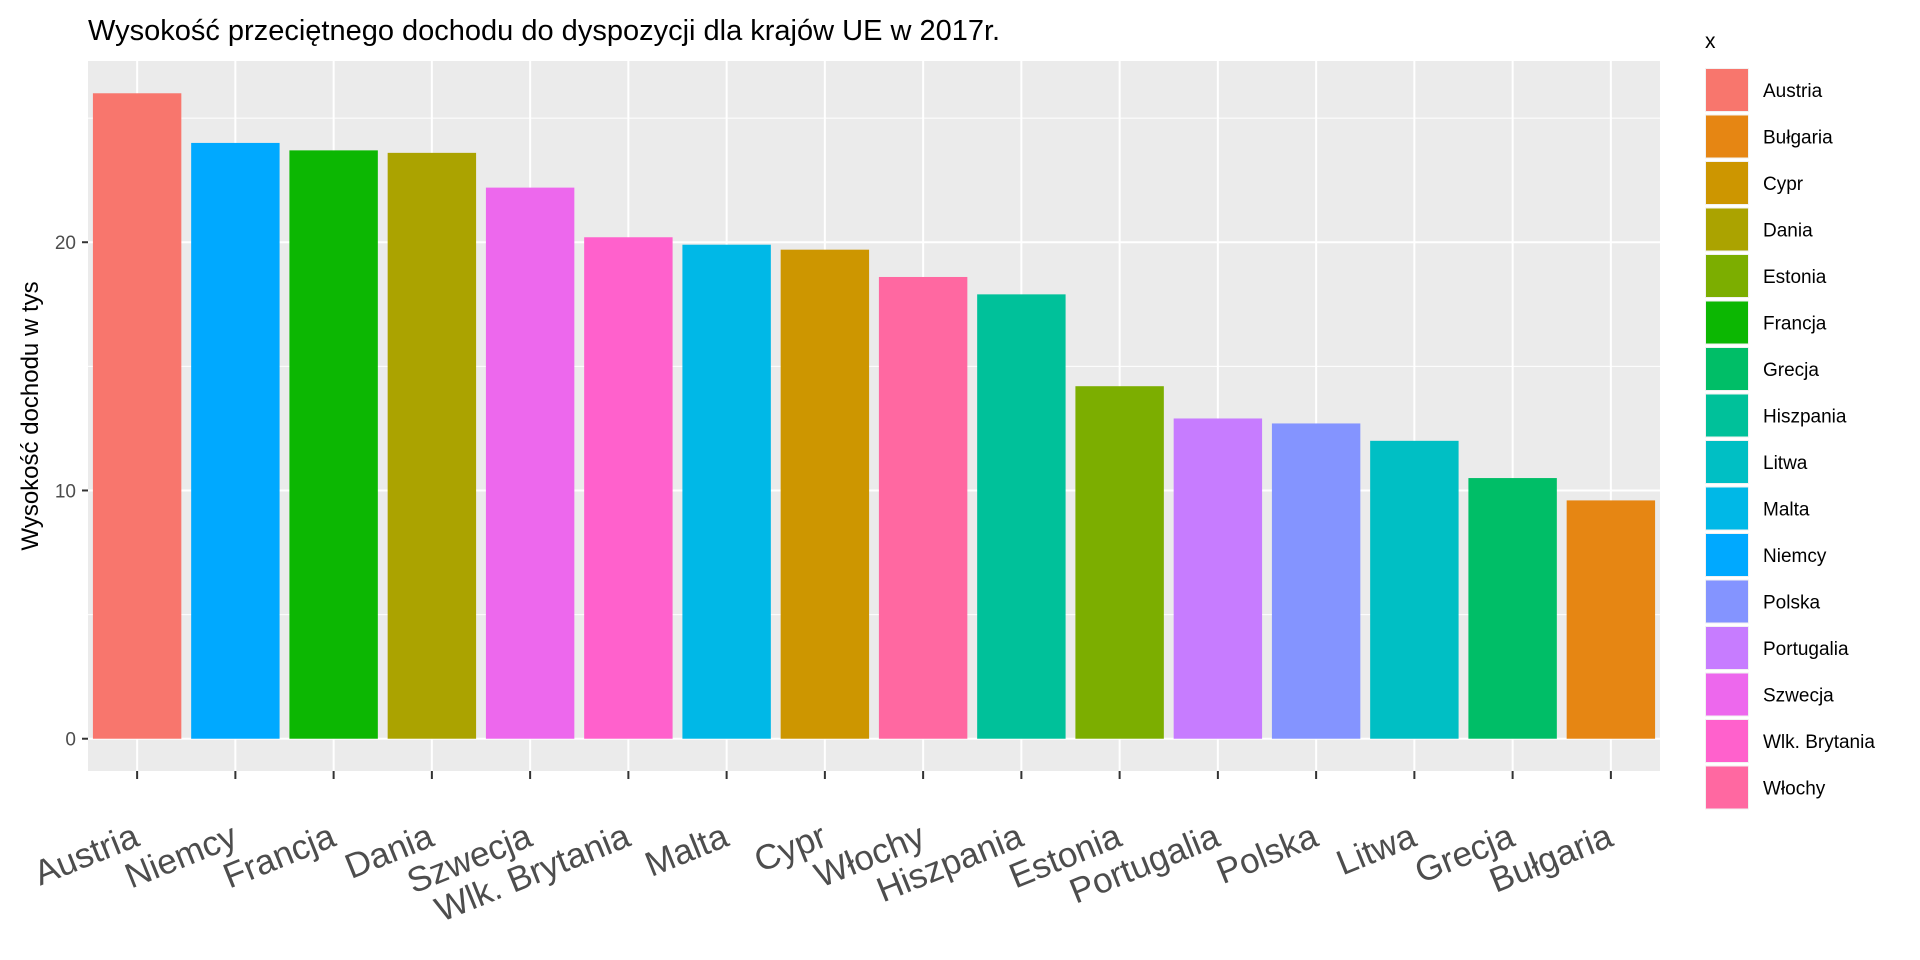 The height and width of the screenshot is (960, 1920). I want to click on legend-label: Malta, so click(1786, 510).